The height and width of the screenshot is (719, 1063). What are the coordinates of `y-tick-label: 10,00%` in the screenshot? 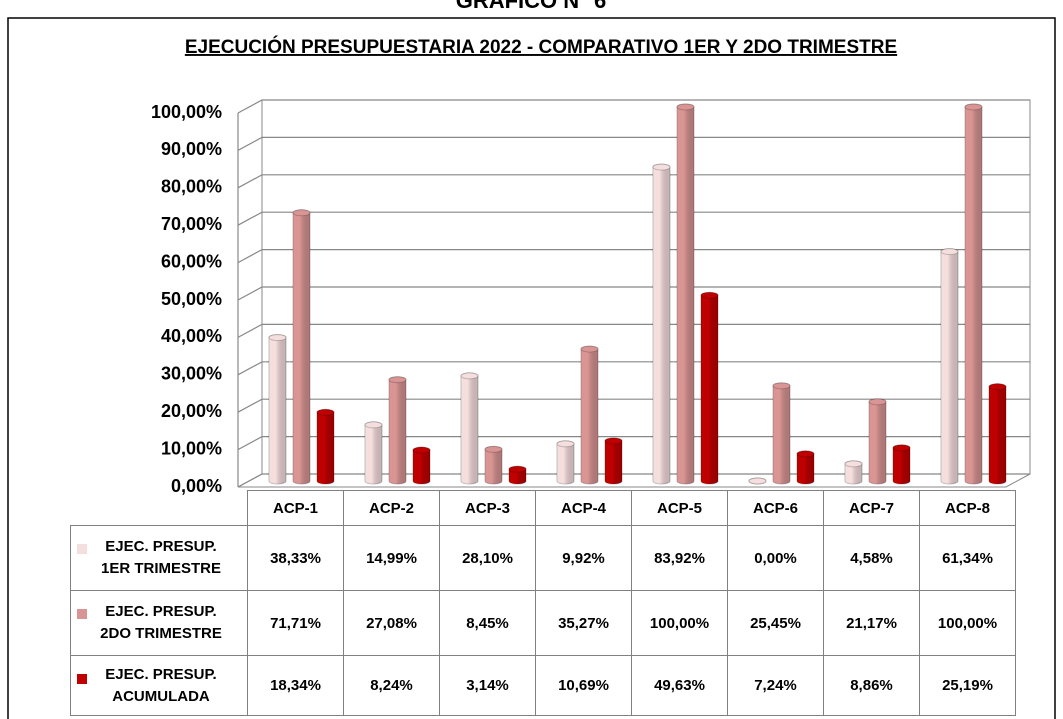 It's located at (191, 448).